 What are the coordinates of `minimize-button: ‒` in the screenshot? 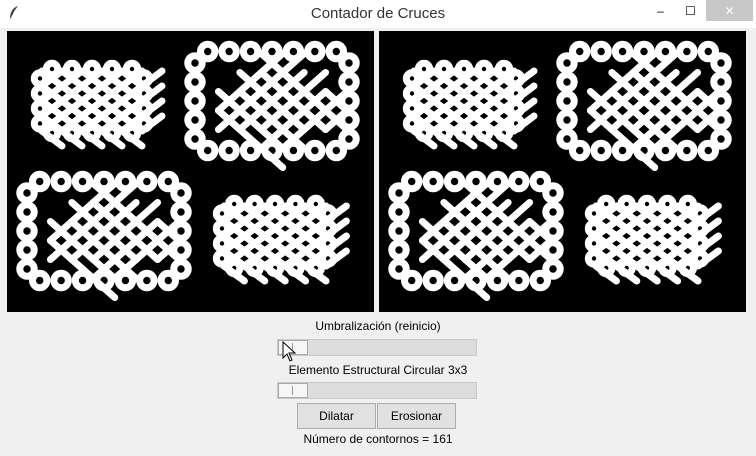 It's located at (660, 10).